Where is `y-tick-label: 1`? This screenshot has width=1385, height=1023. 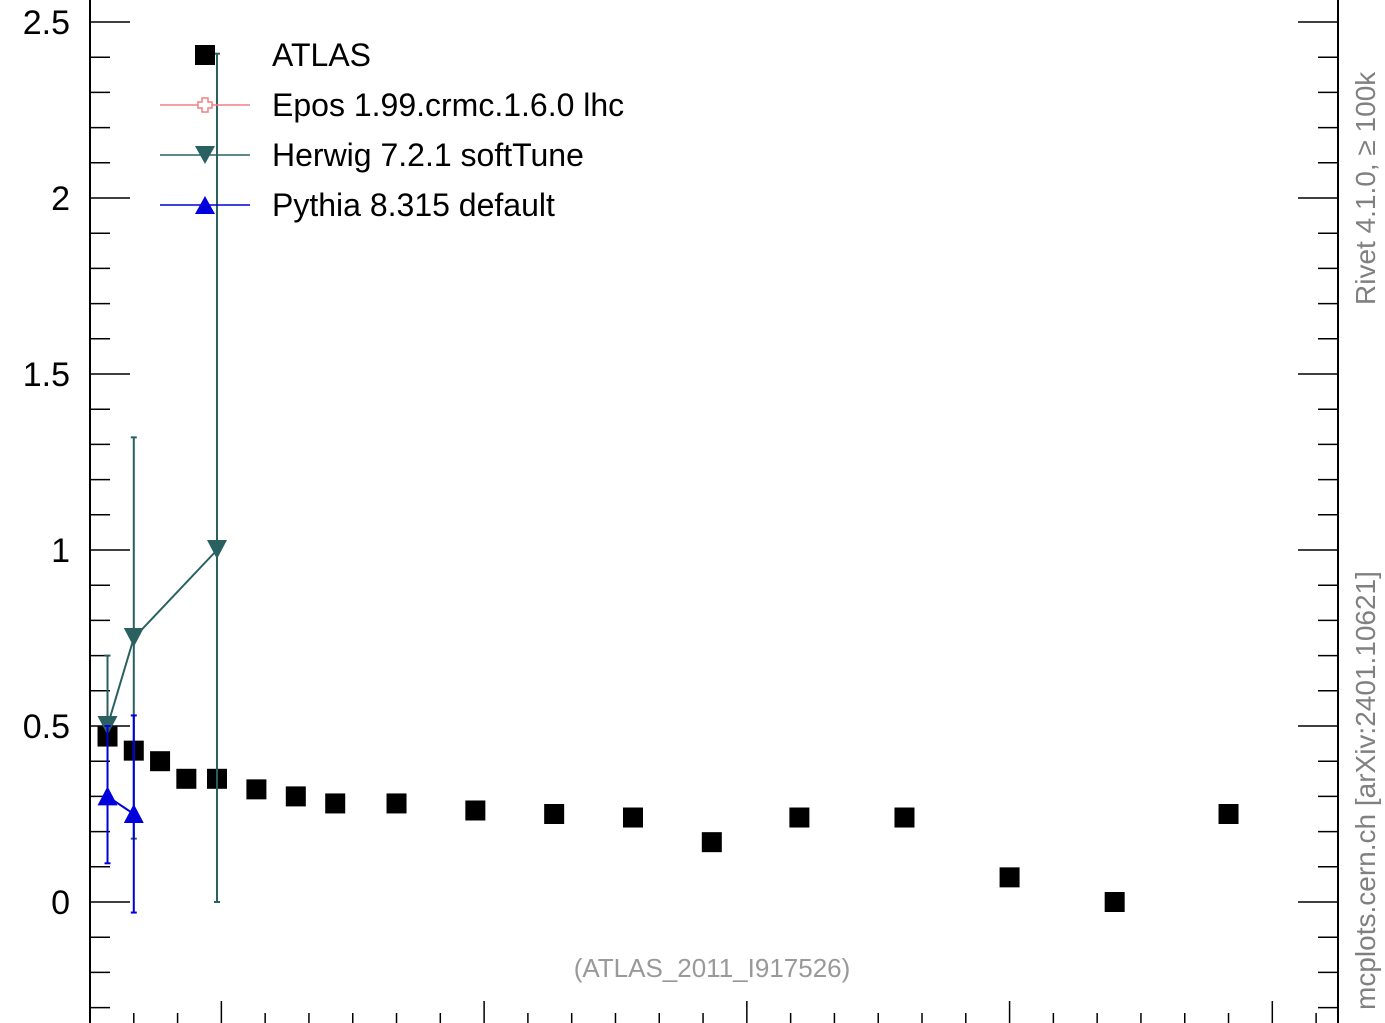 y-tick-label: 1 is located at coordinates (60, 551).